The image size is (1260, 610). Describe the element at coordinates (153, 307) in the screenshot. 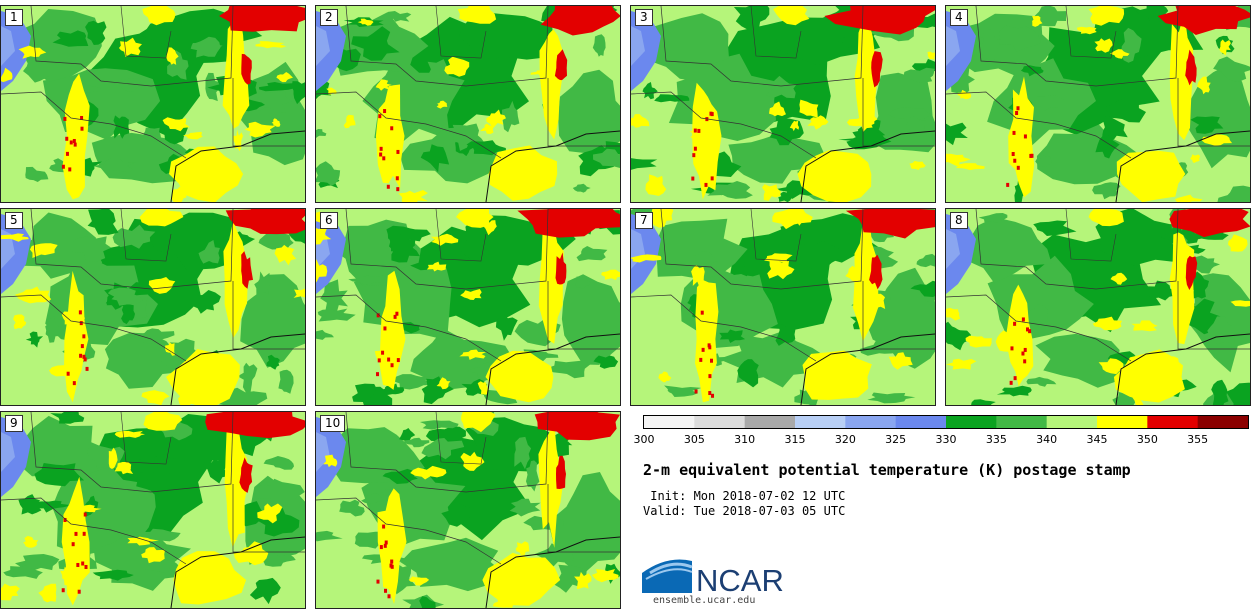

I see `ensemble-member-map-5: 5` at that location.